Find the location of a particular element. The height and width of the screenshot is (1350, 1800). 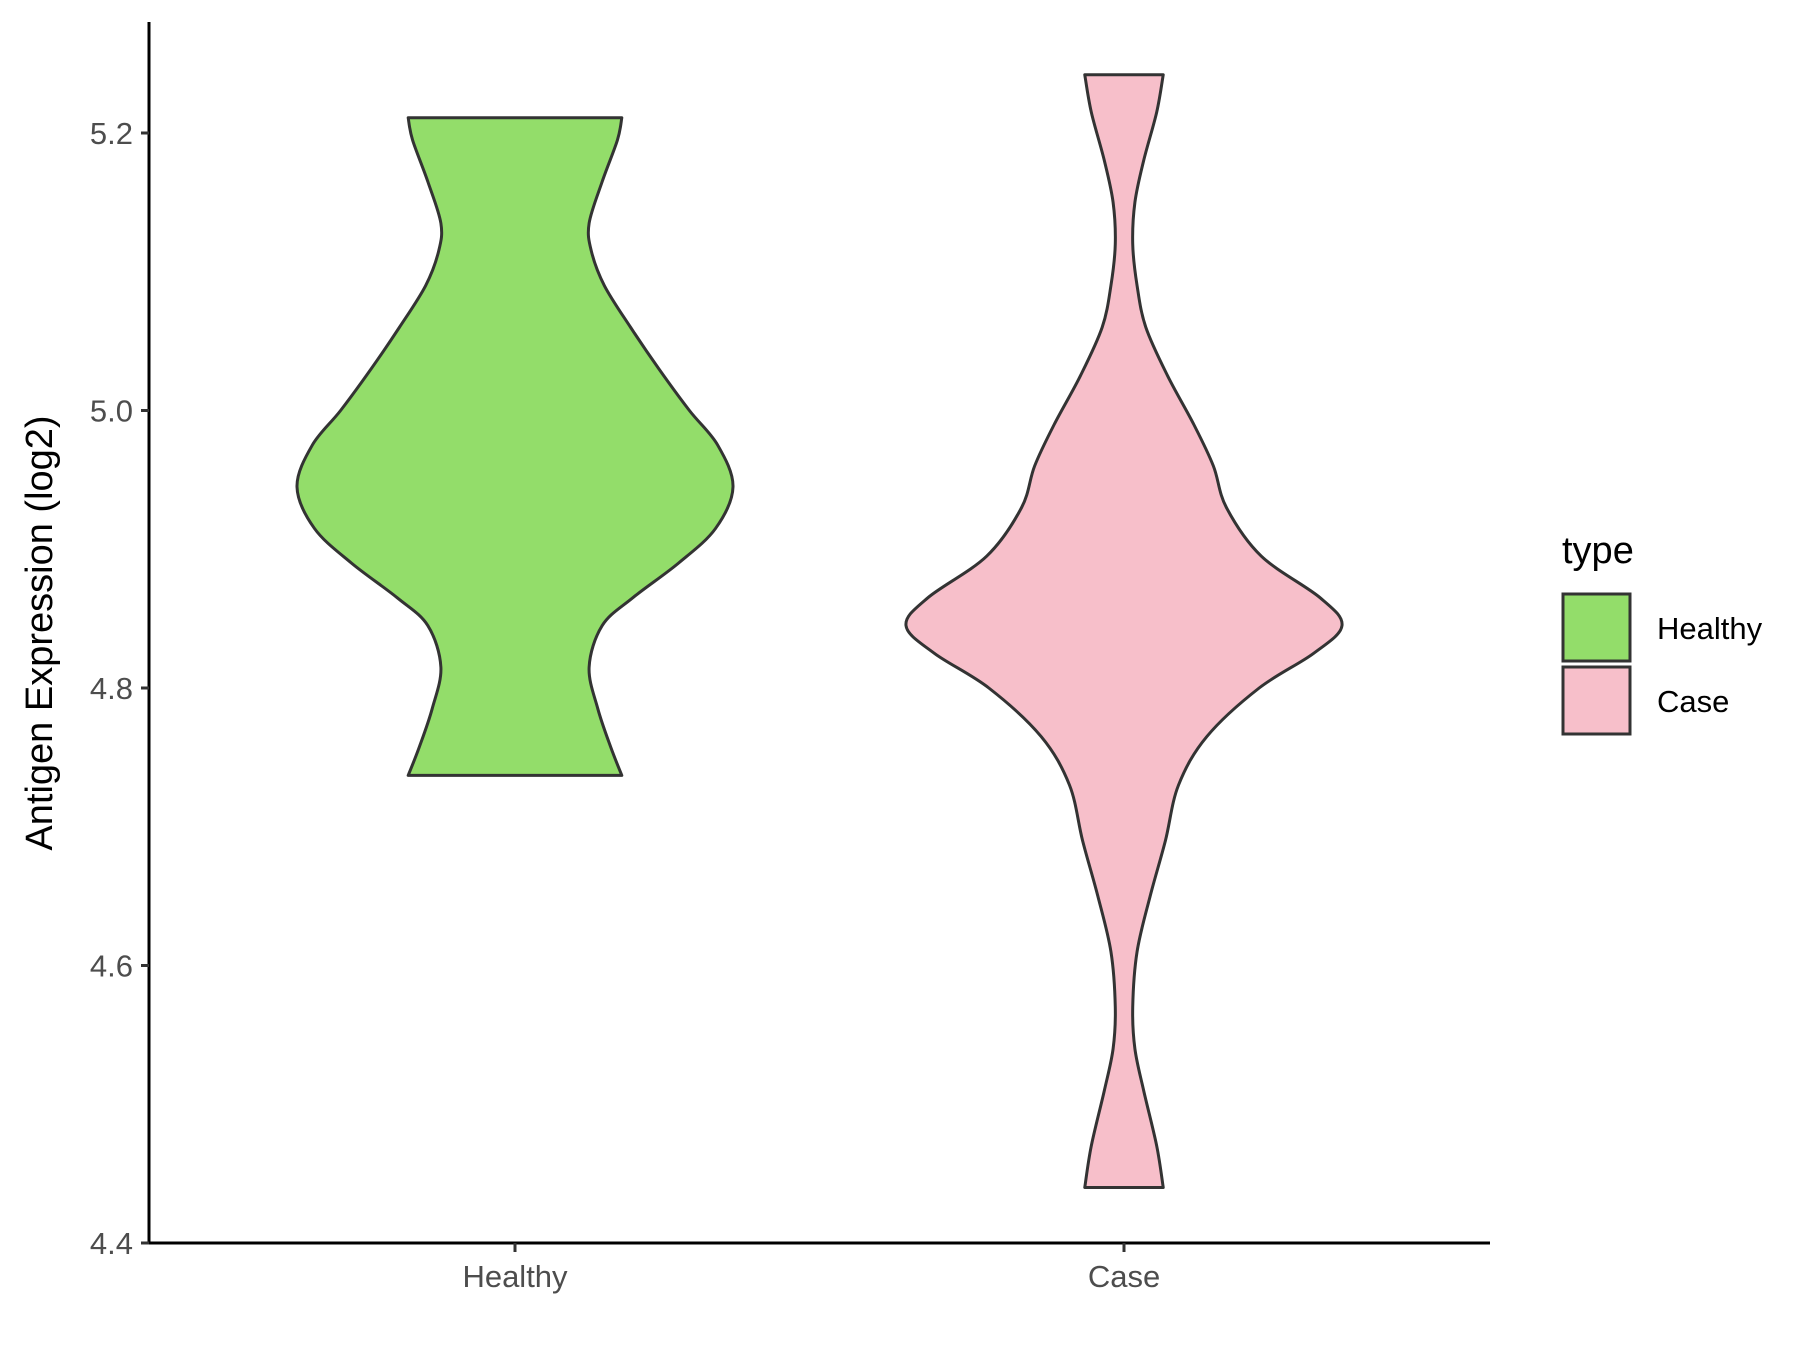

legend-label-case: Case is located at coordinates (1693, 701).